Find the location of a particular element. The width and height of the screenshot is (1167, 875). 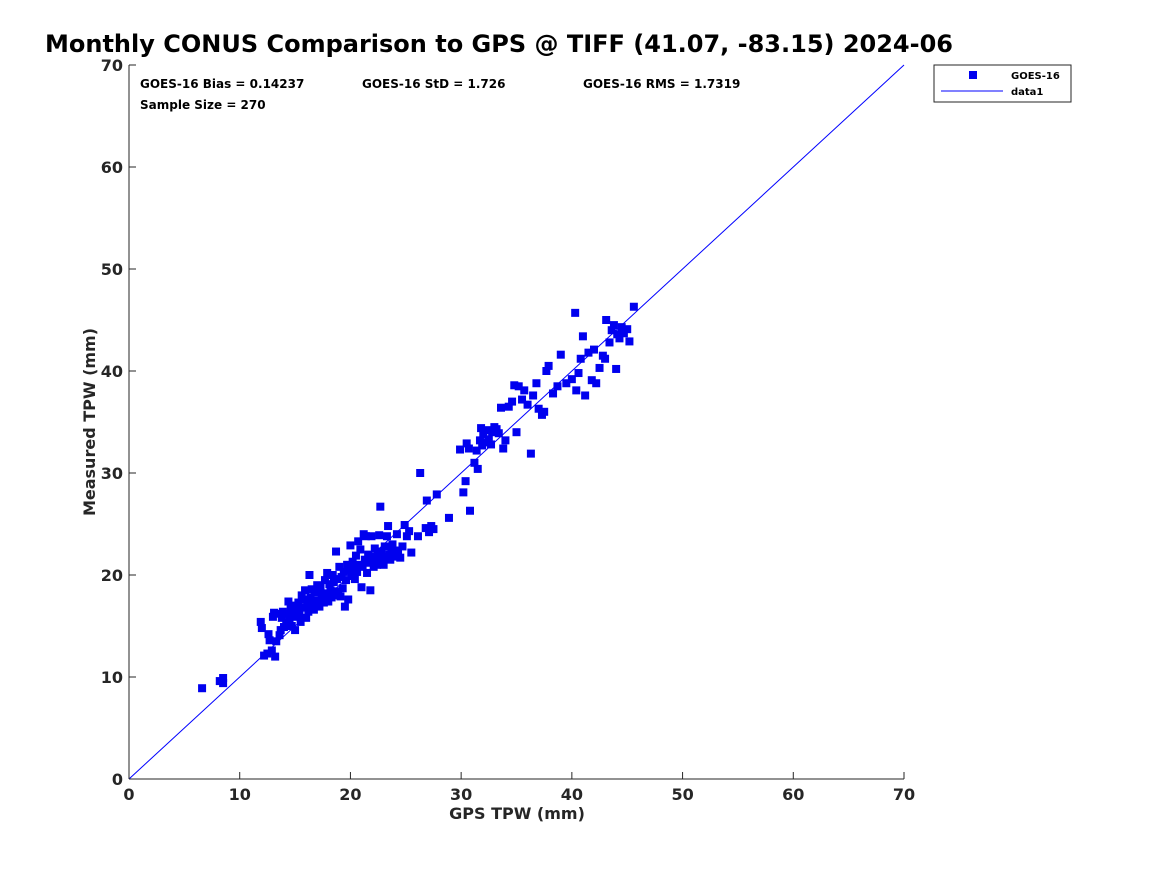

y-tick-label: 50 is located at coordinates (112, 269).